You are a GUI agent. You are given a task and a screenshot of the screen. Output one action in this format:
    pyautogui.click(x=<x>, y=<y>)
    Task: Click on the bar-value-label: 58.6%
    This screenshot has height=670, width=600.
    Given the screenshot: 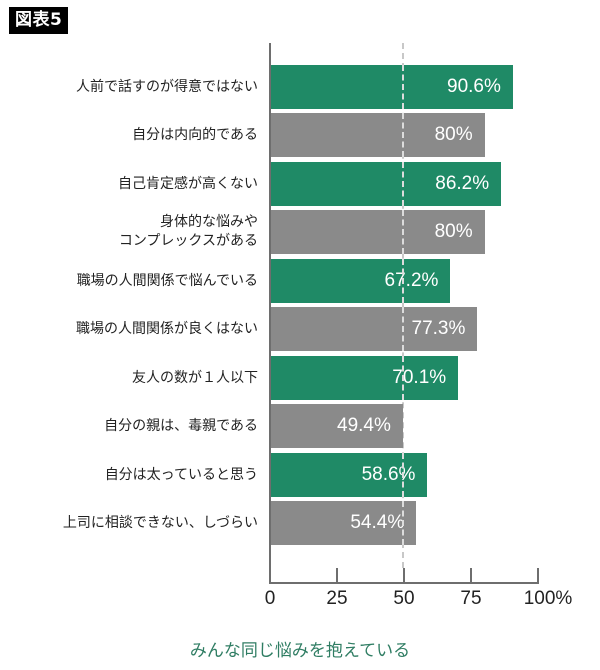 What is the action you would take?
    pyautogui.click(x=388, y=474)
    